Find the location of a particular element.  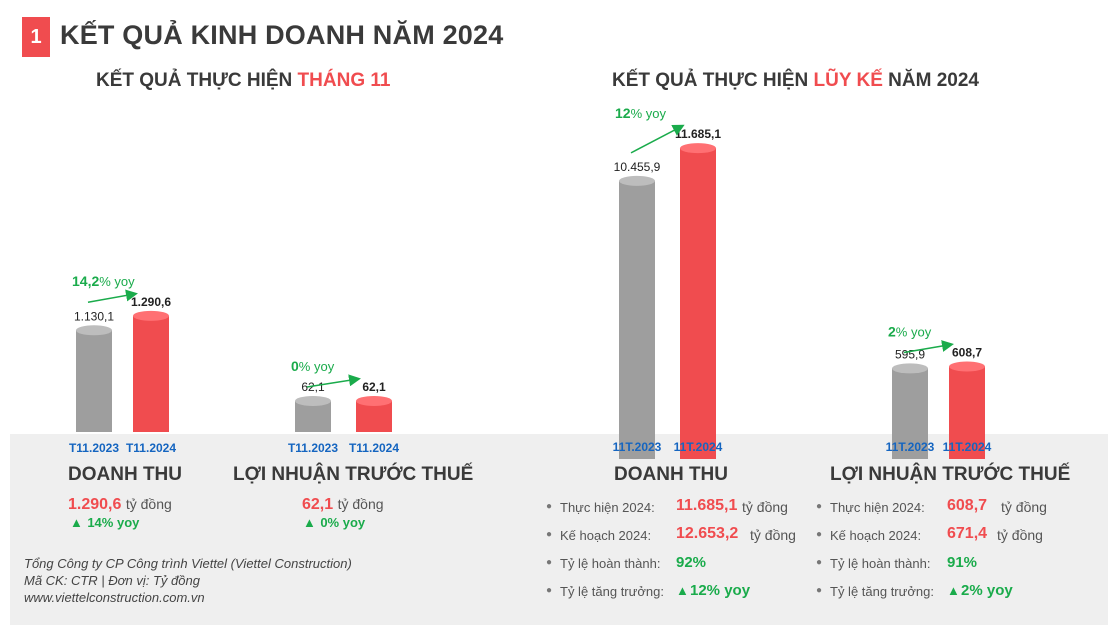

detail-value: 608,7 is located at coordinates (967, 505).